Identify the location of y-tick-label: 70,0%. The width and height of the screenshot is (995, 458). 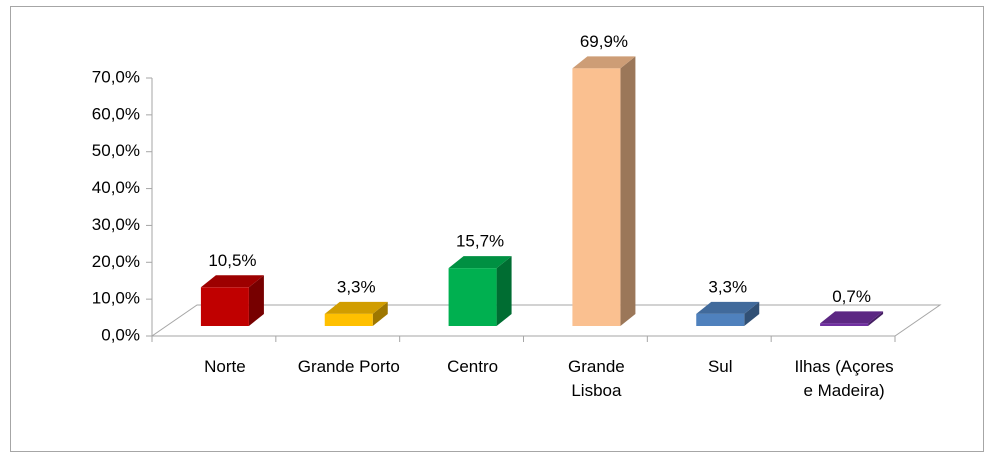
(116, 76).